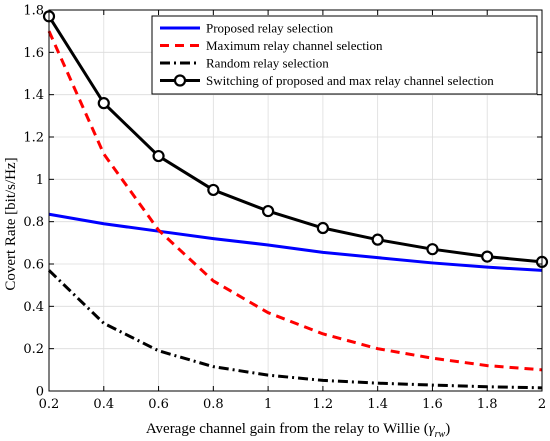 The width and height of the screenshot is (550, 441). What do you see at coordinates (377, 404) in the screenshot?
I see `x-tick-label: 1.4` at bounding box center [377, 404].